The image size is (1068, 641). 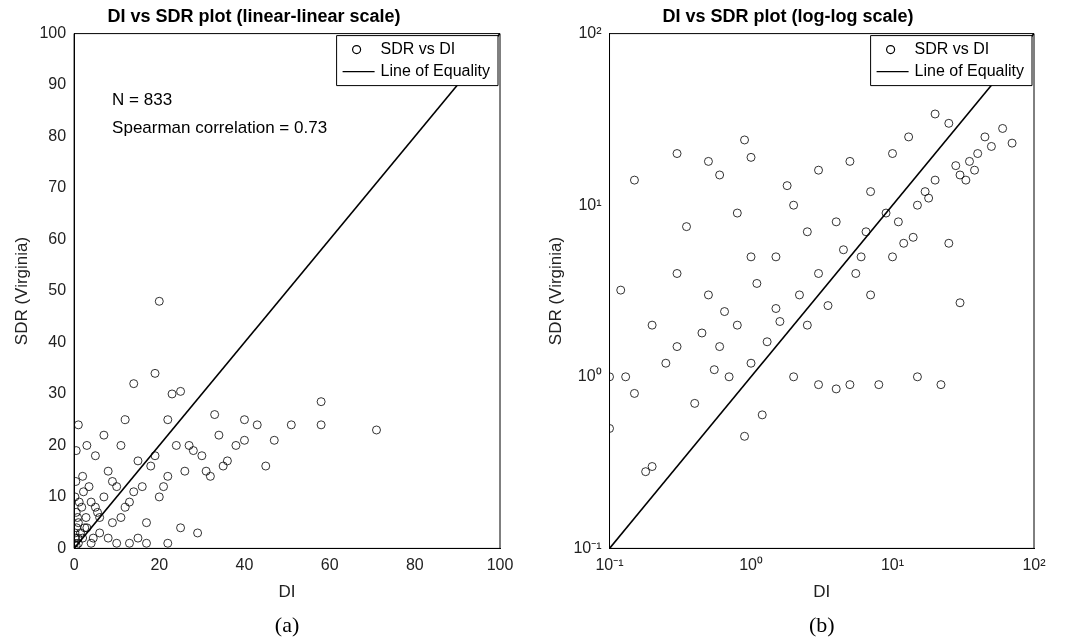 What do you see at coordinates (53, 33) in the screenshot?
I see `y-tick-label: 100` at bounding box center [53, 33].